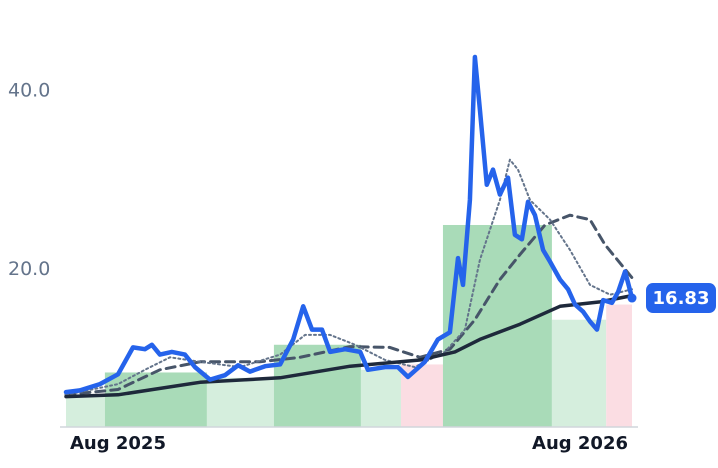 This screenshot has height=468, width=718. Describe the element at coordinates (632, 298) in the screenshot. I see `last-point` at that location.